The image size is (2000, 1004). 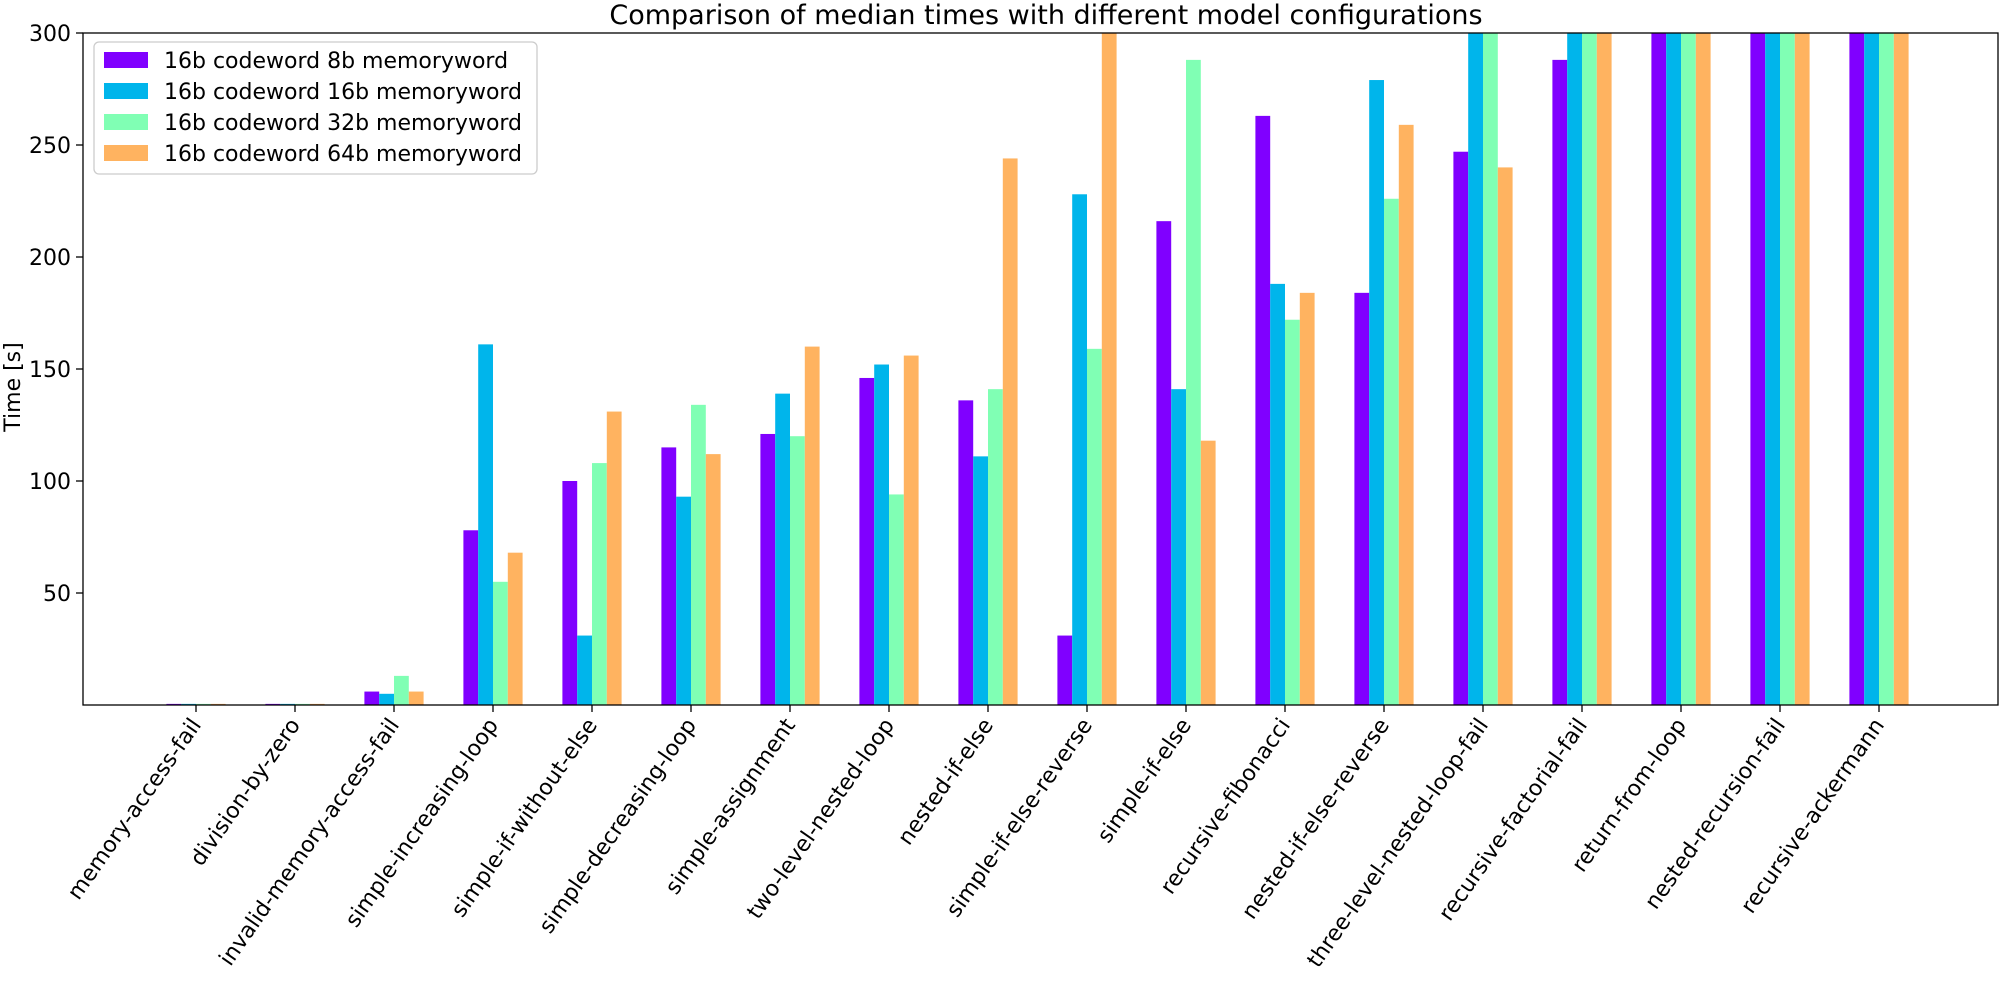 I want to click on x-tick-label: simple-if-else, so click(x=1145, y=781).